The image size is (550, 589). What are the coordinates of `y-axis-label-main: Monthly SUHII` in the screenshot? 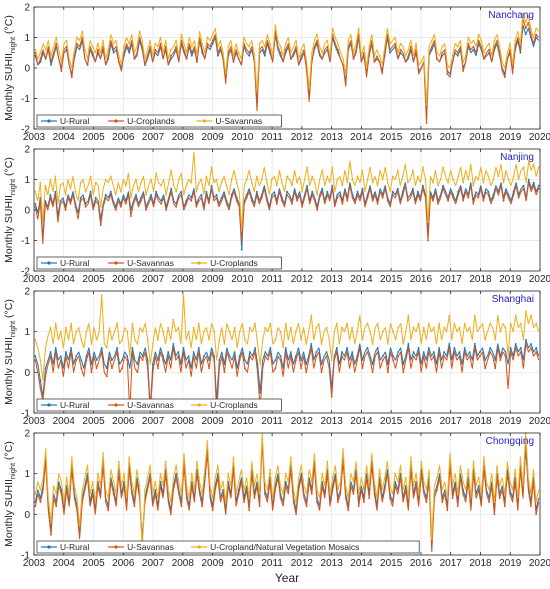 It's located at (9, 229).